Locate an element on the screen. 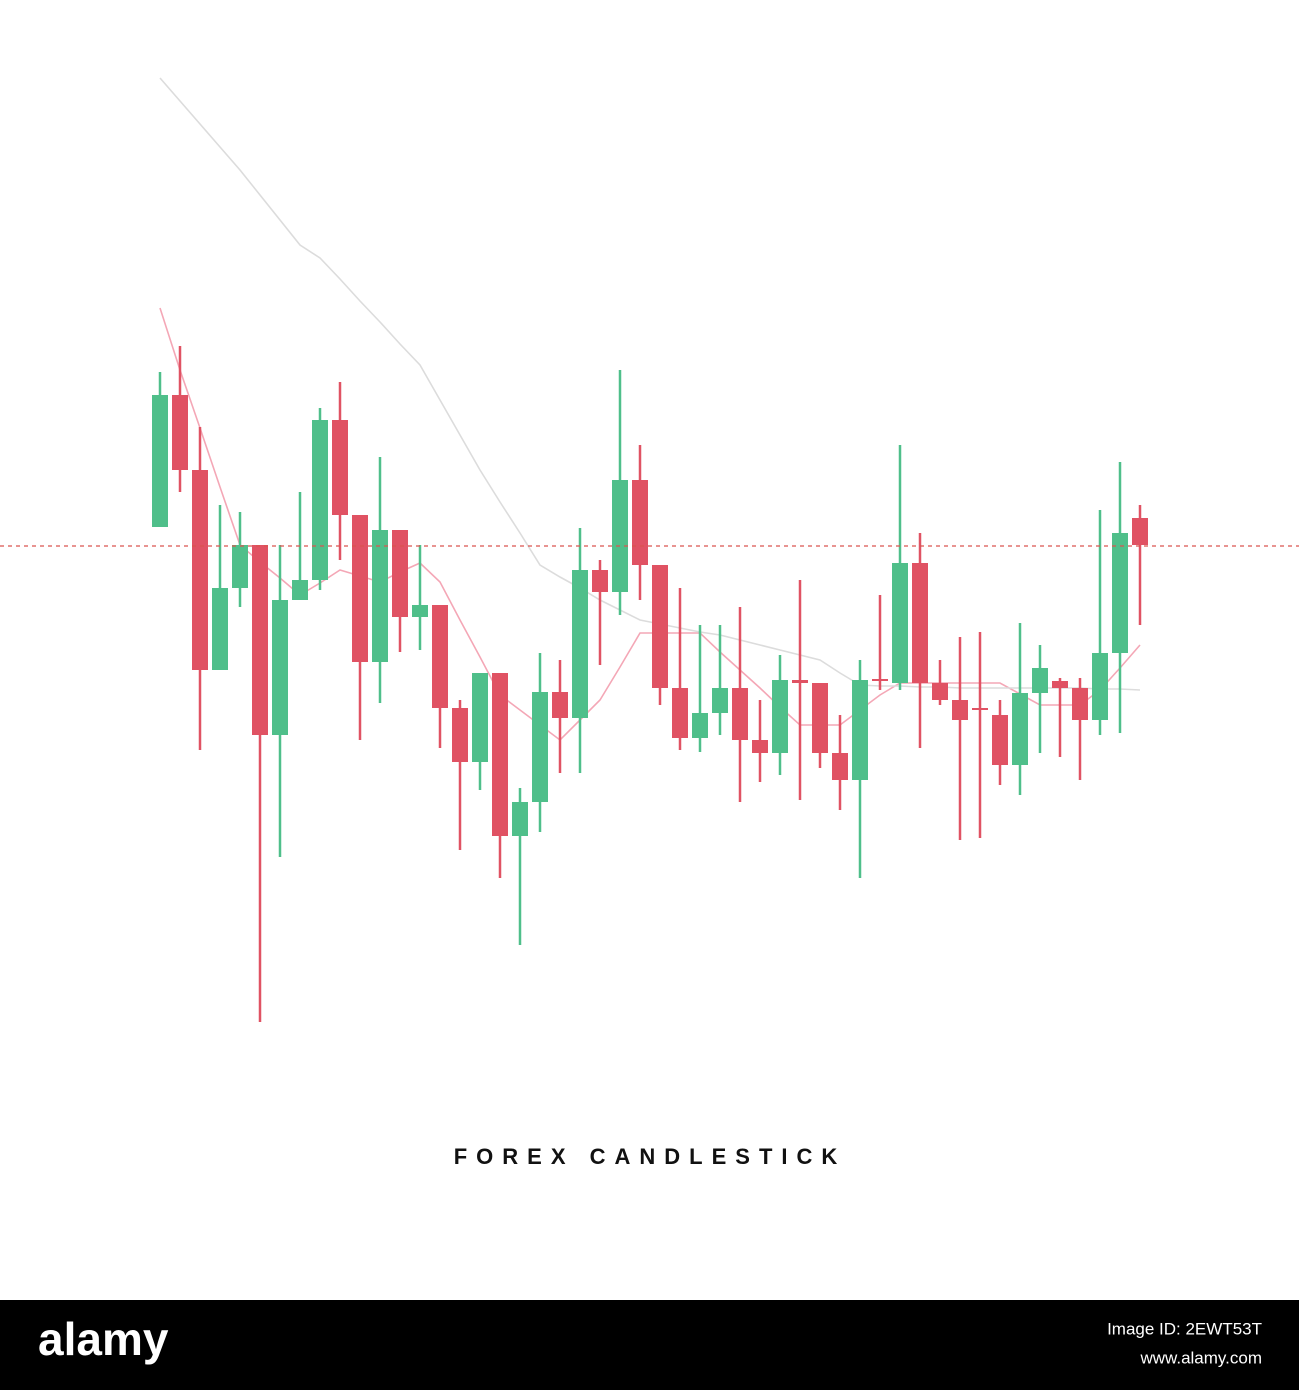 The width and height of the screenshot is (1299, 1390). footer-site: www.alamy.com is located at coordinates (1200, 1357).